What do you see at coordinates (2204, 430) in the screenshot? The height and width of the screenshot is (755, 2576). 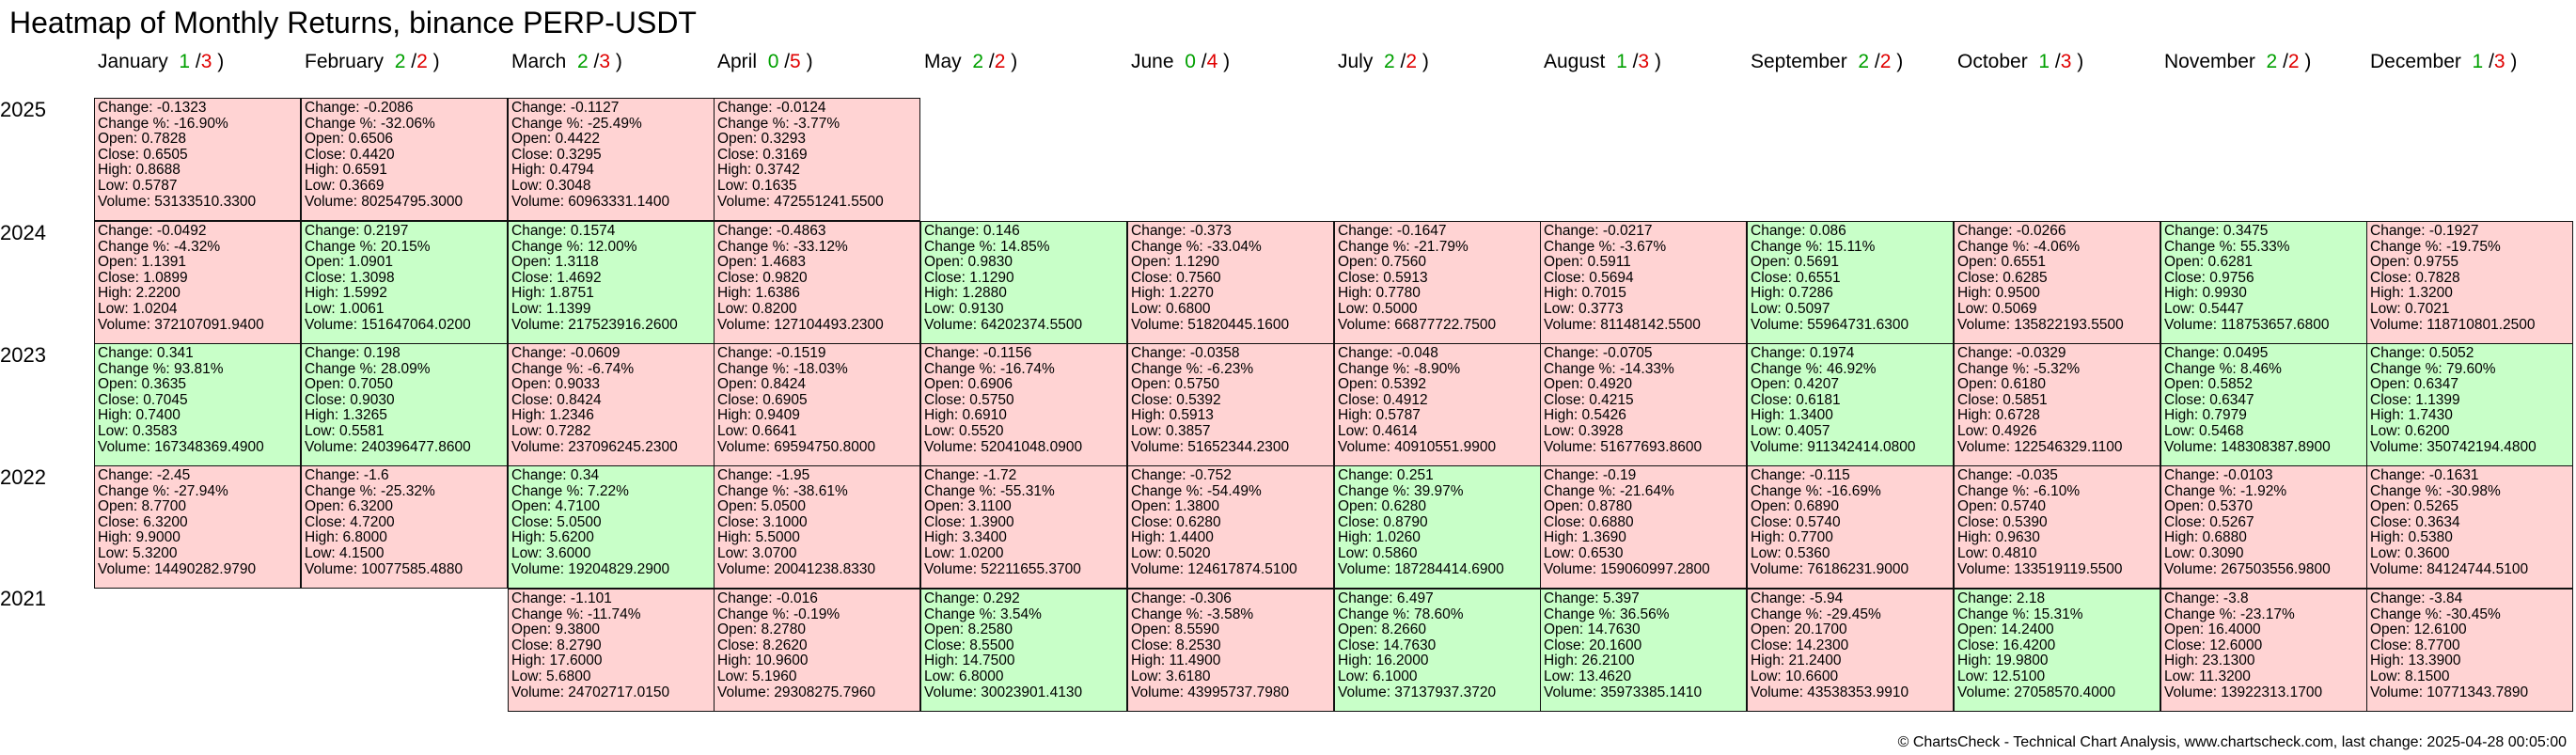 I see `cell-low: Low: 0.5468` at bounding box center [2204, 430].